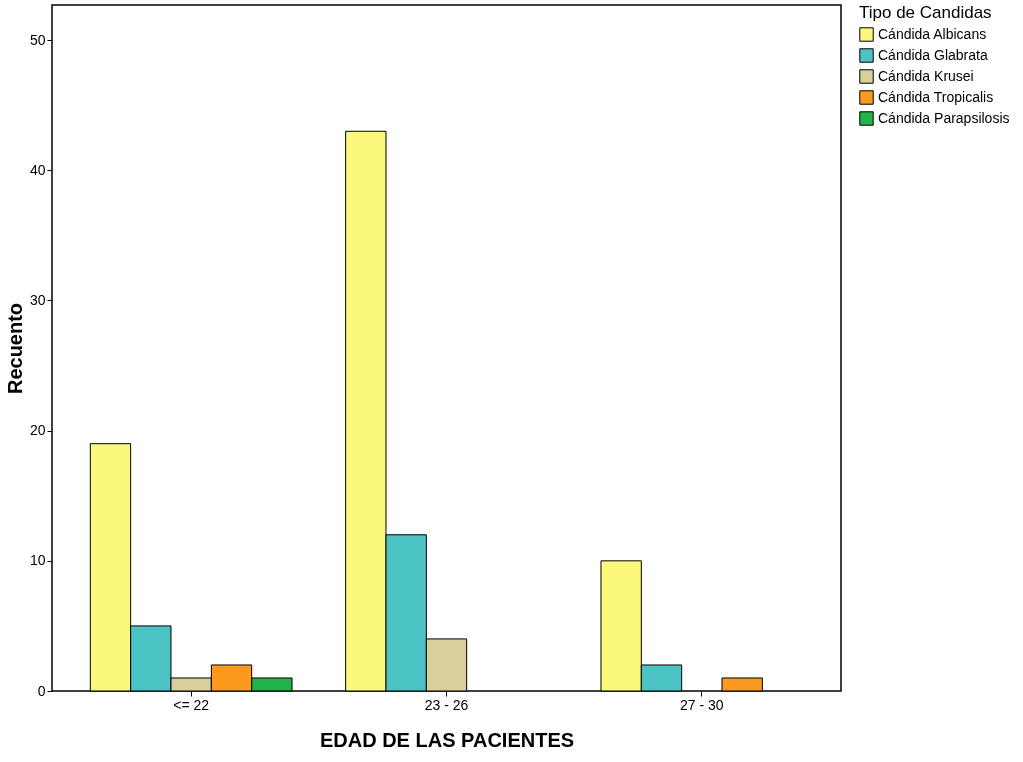 The image size is (1023, 762). Describe the element at coordinates (446, 704) in the screenshot. I see `x-tick-label: 23 - 26` at that location.